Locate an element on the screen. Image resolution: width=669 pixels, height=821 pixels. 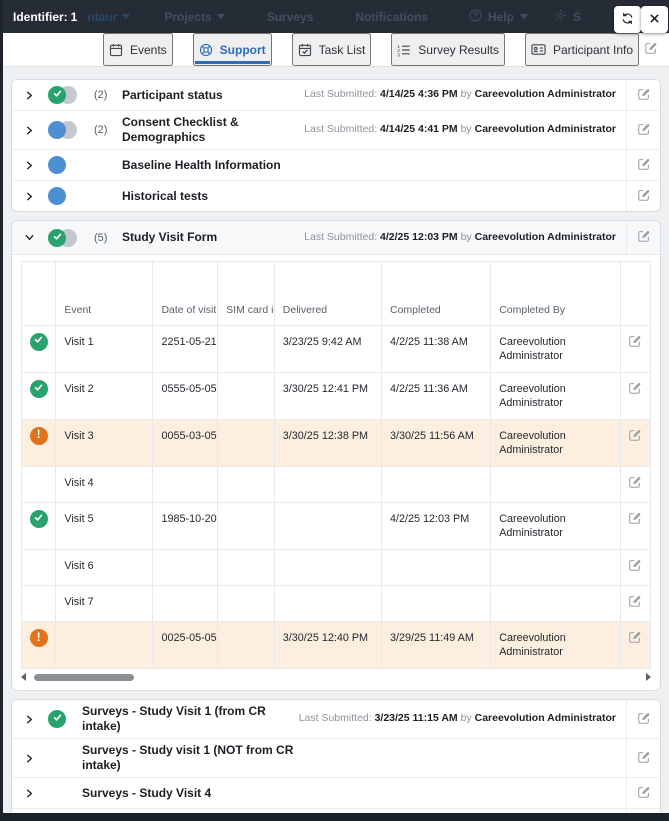
horizontal-scrollbar is located at coordinates (336, 677).